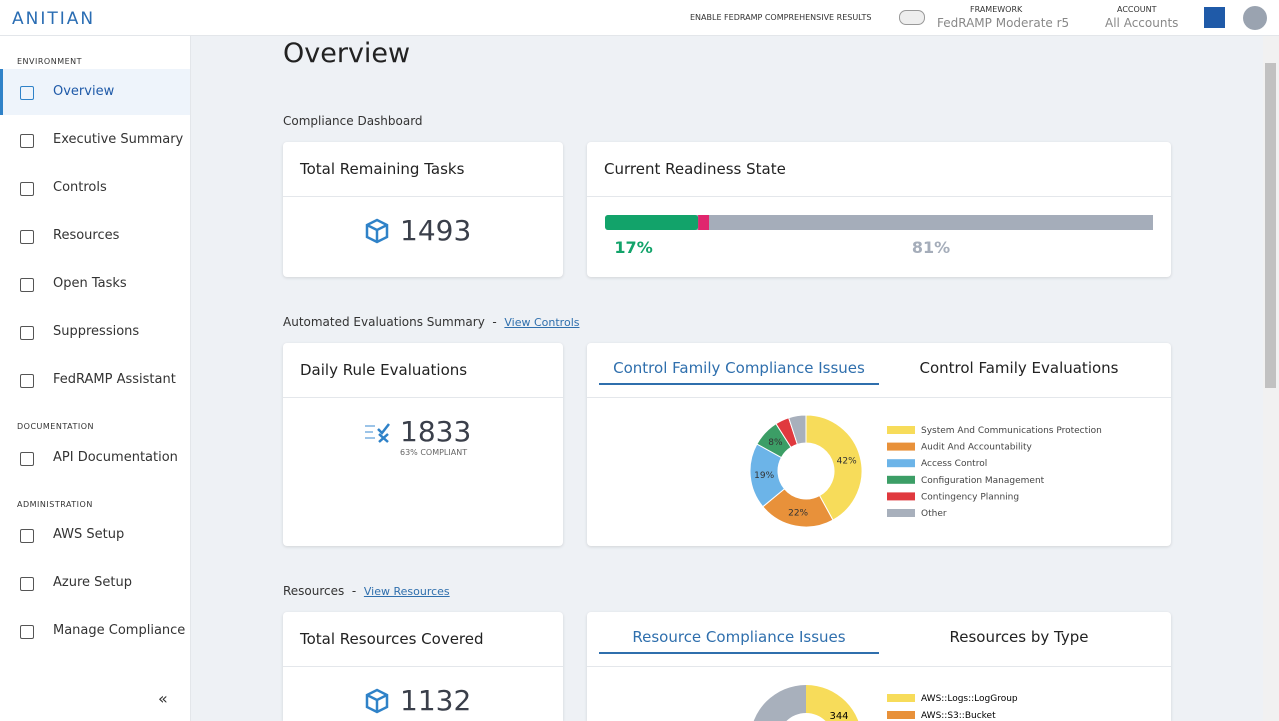  What do you see at coordinates (423, 666) in the screenshot?
I see `resources-card: Total Resources Covered 1132` at bounding box center [423, 666].